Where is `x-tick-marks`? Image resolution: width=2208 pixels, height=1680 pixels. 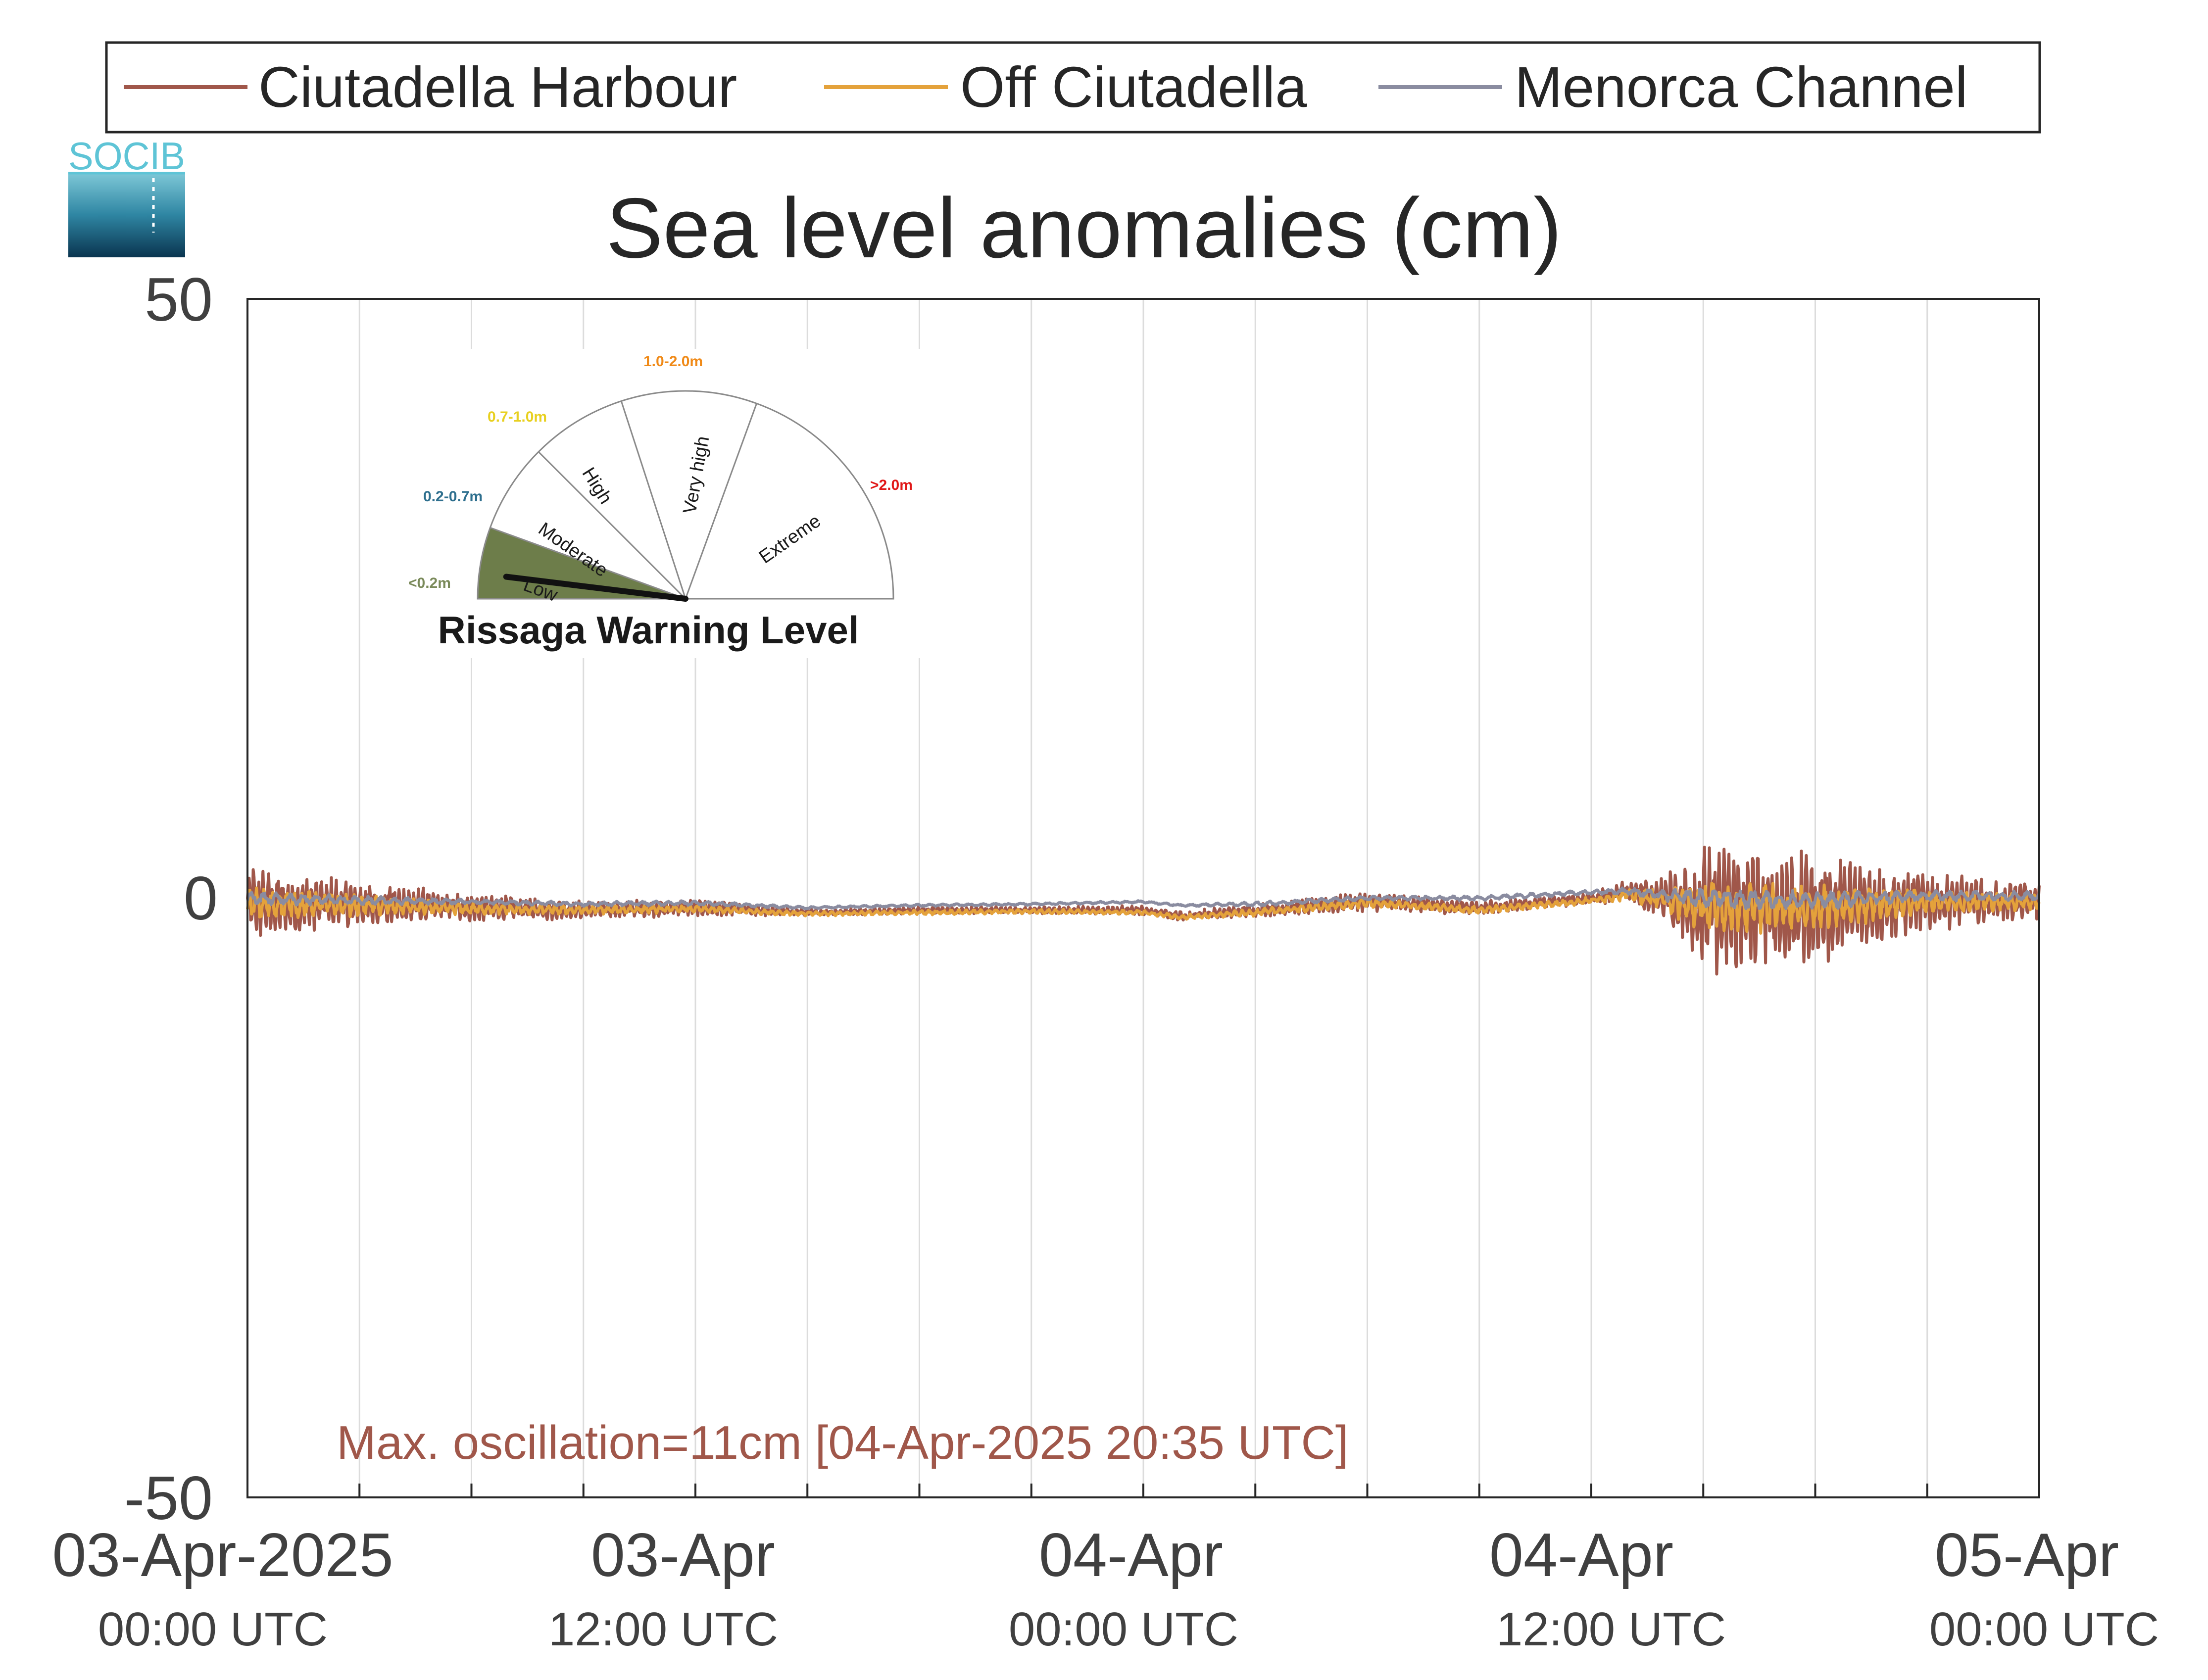 x-tick-marks is located at coordinates (1143, 1491).